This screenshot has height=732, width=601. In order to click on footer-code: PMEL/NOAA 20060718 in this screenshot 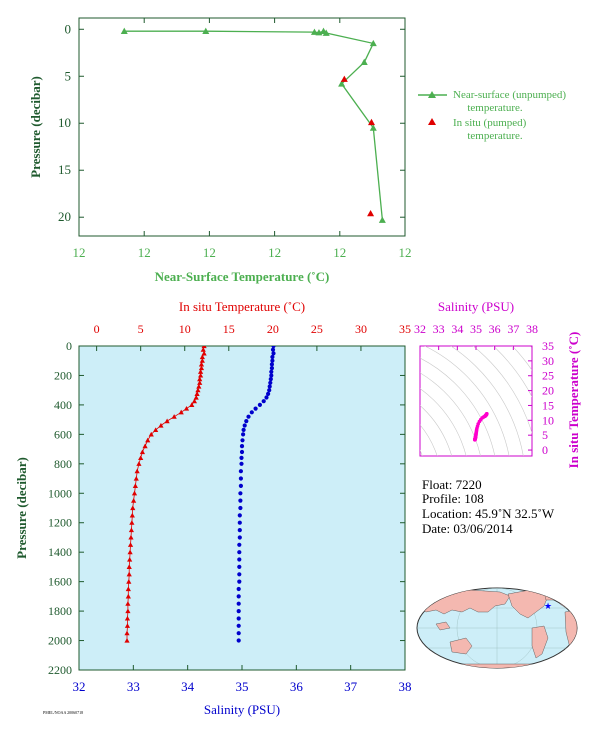, I will do `click(63, 712)`.